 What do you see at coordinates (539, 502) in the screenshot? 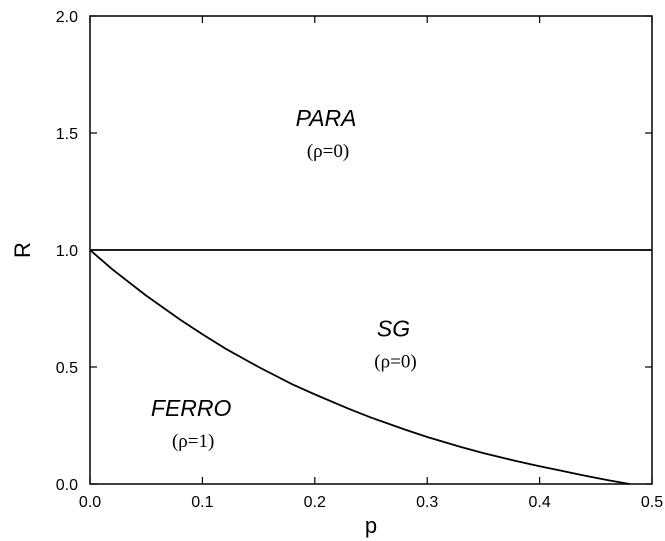
I see `x-tick-label: 0.4` at bounding box center [539, 502].